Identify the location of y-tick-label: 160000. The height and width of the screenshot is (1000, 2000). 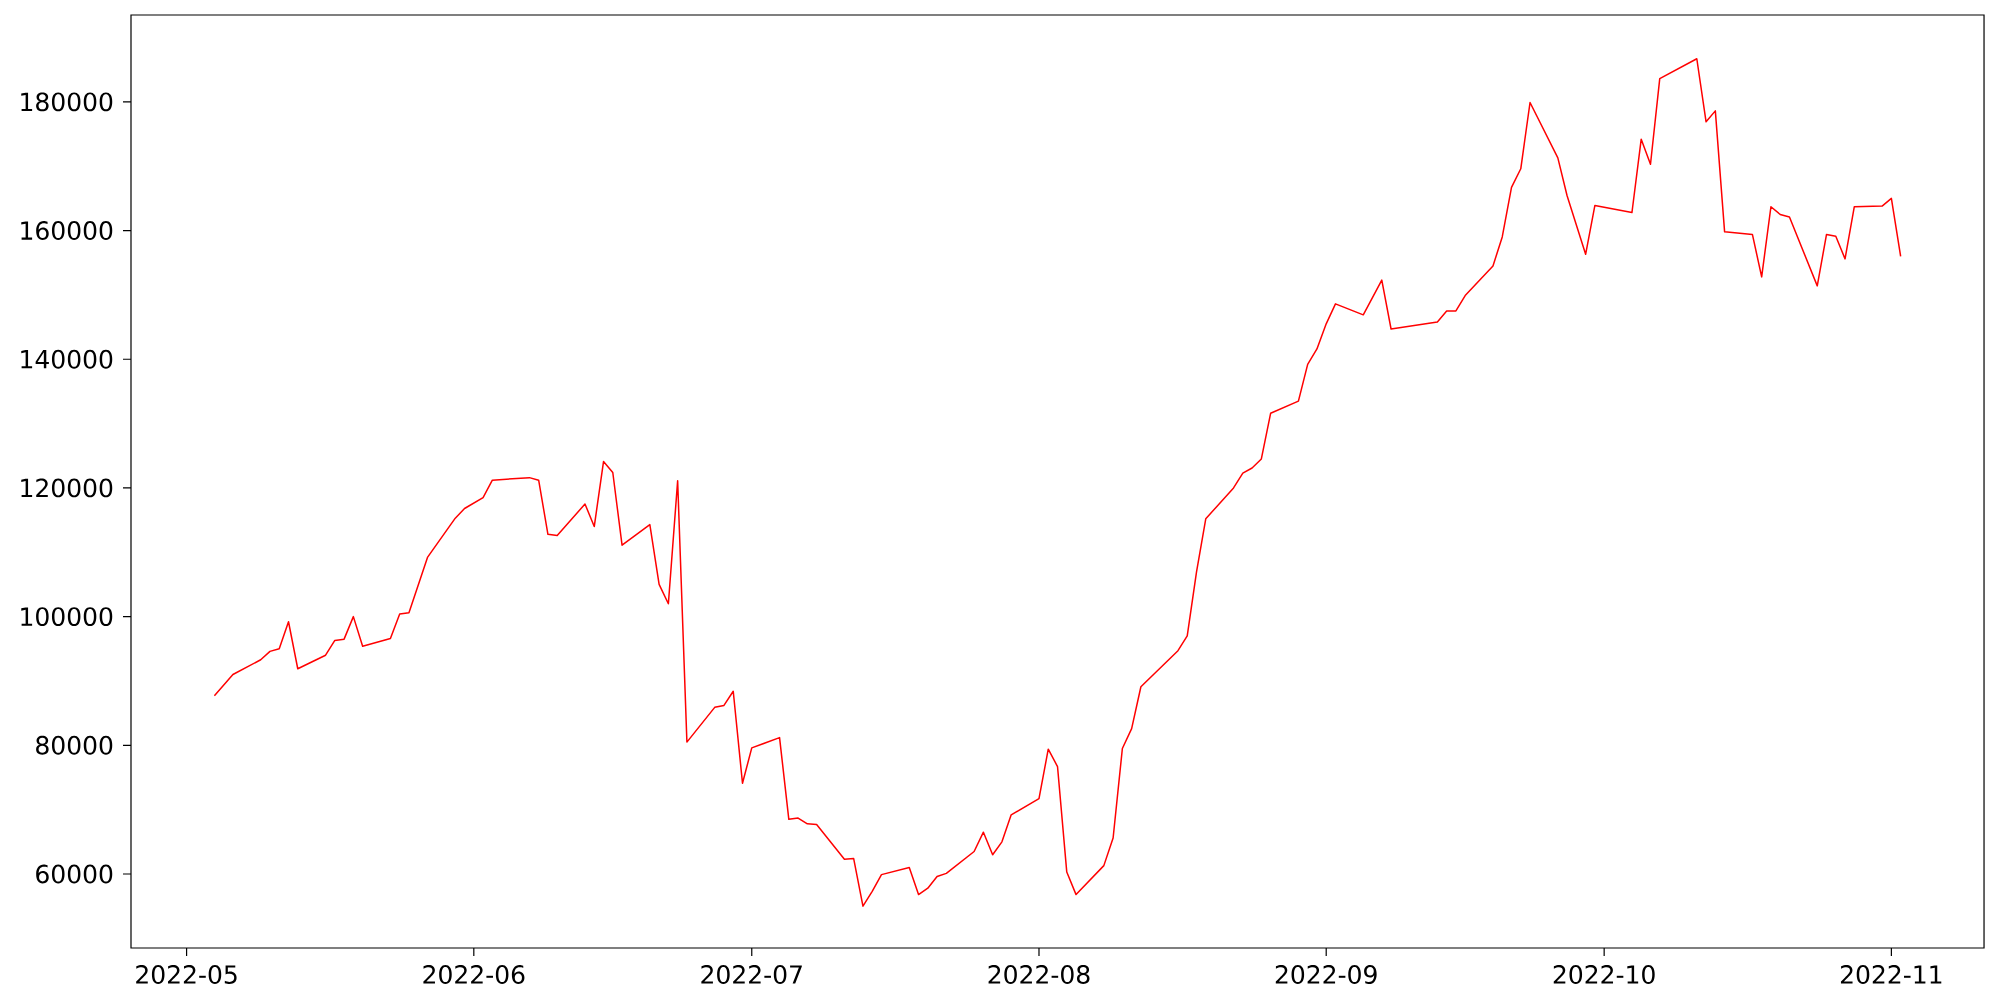
(67, 230).